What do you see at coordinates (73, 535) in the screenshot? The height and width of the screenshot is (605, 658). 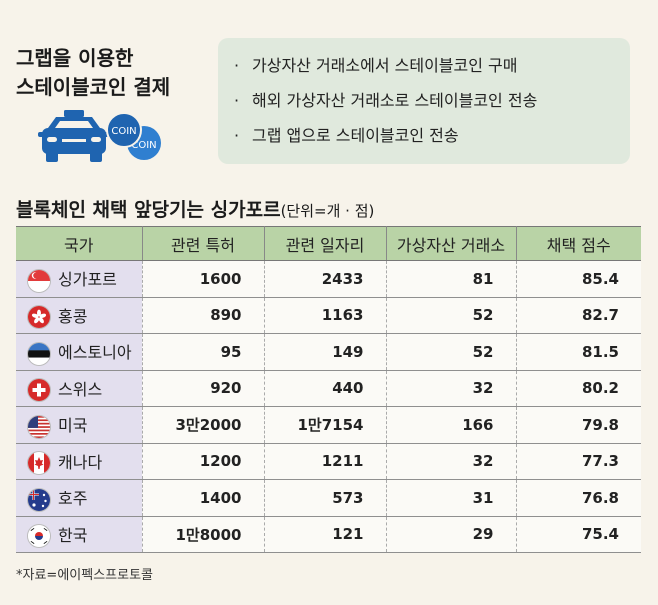 I see `country-name: 한국` at bounding box center [73, 535].